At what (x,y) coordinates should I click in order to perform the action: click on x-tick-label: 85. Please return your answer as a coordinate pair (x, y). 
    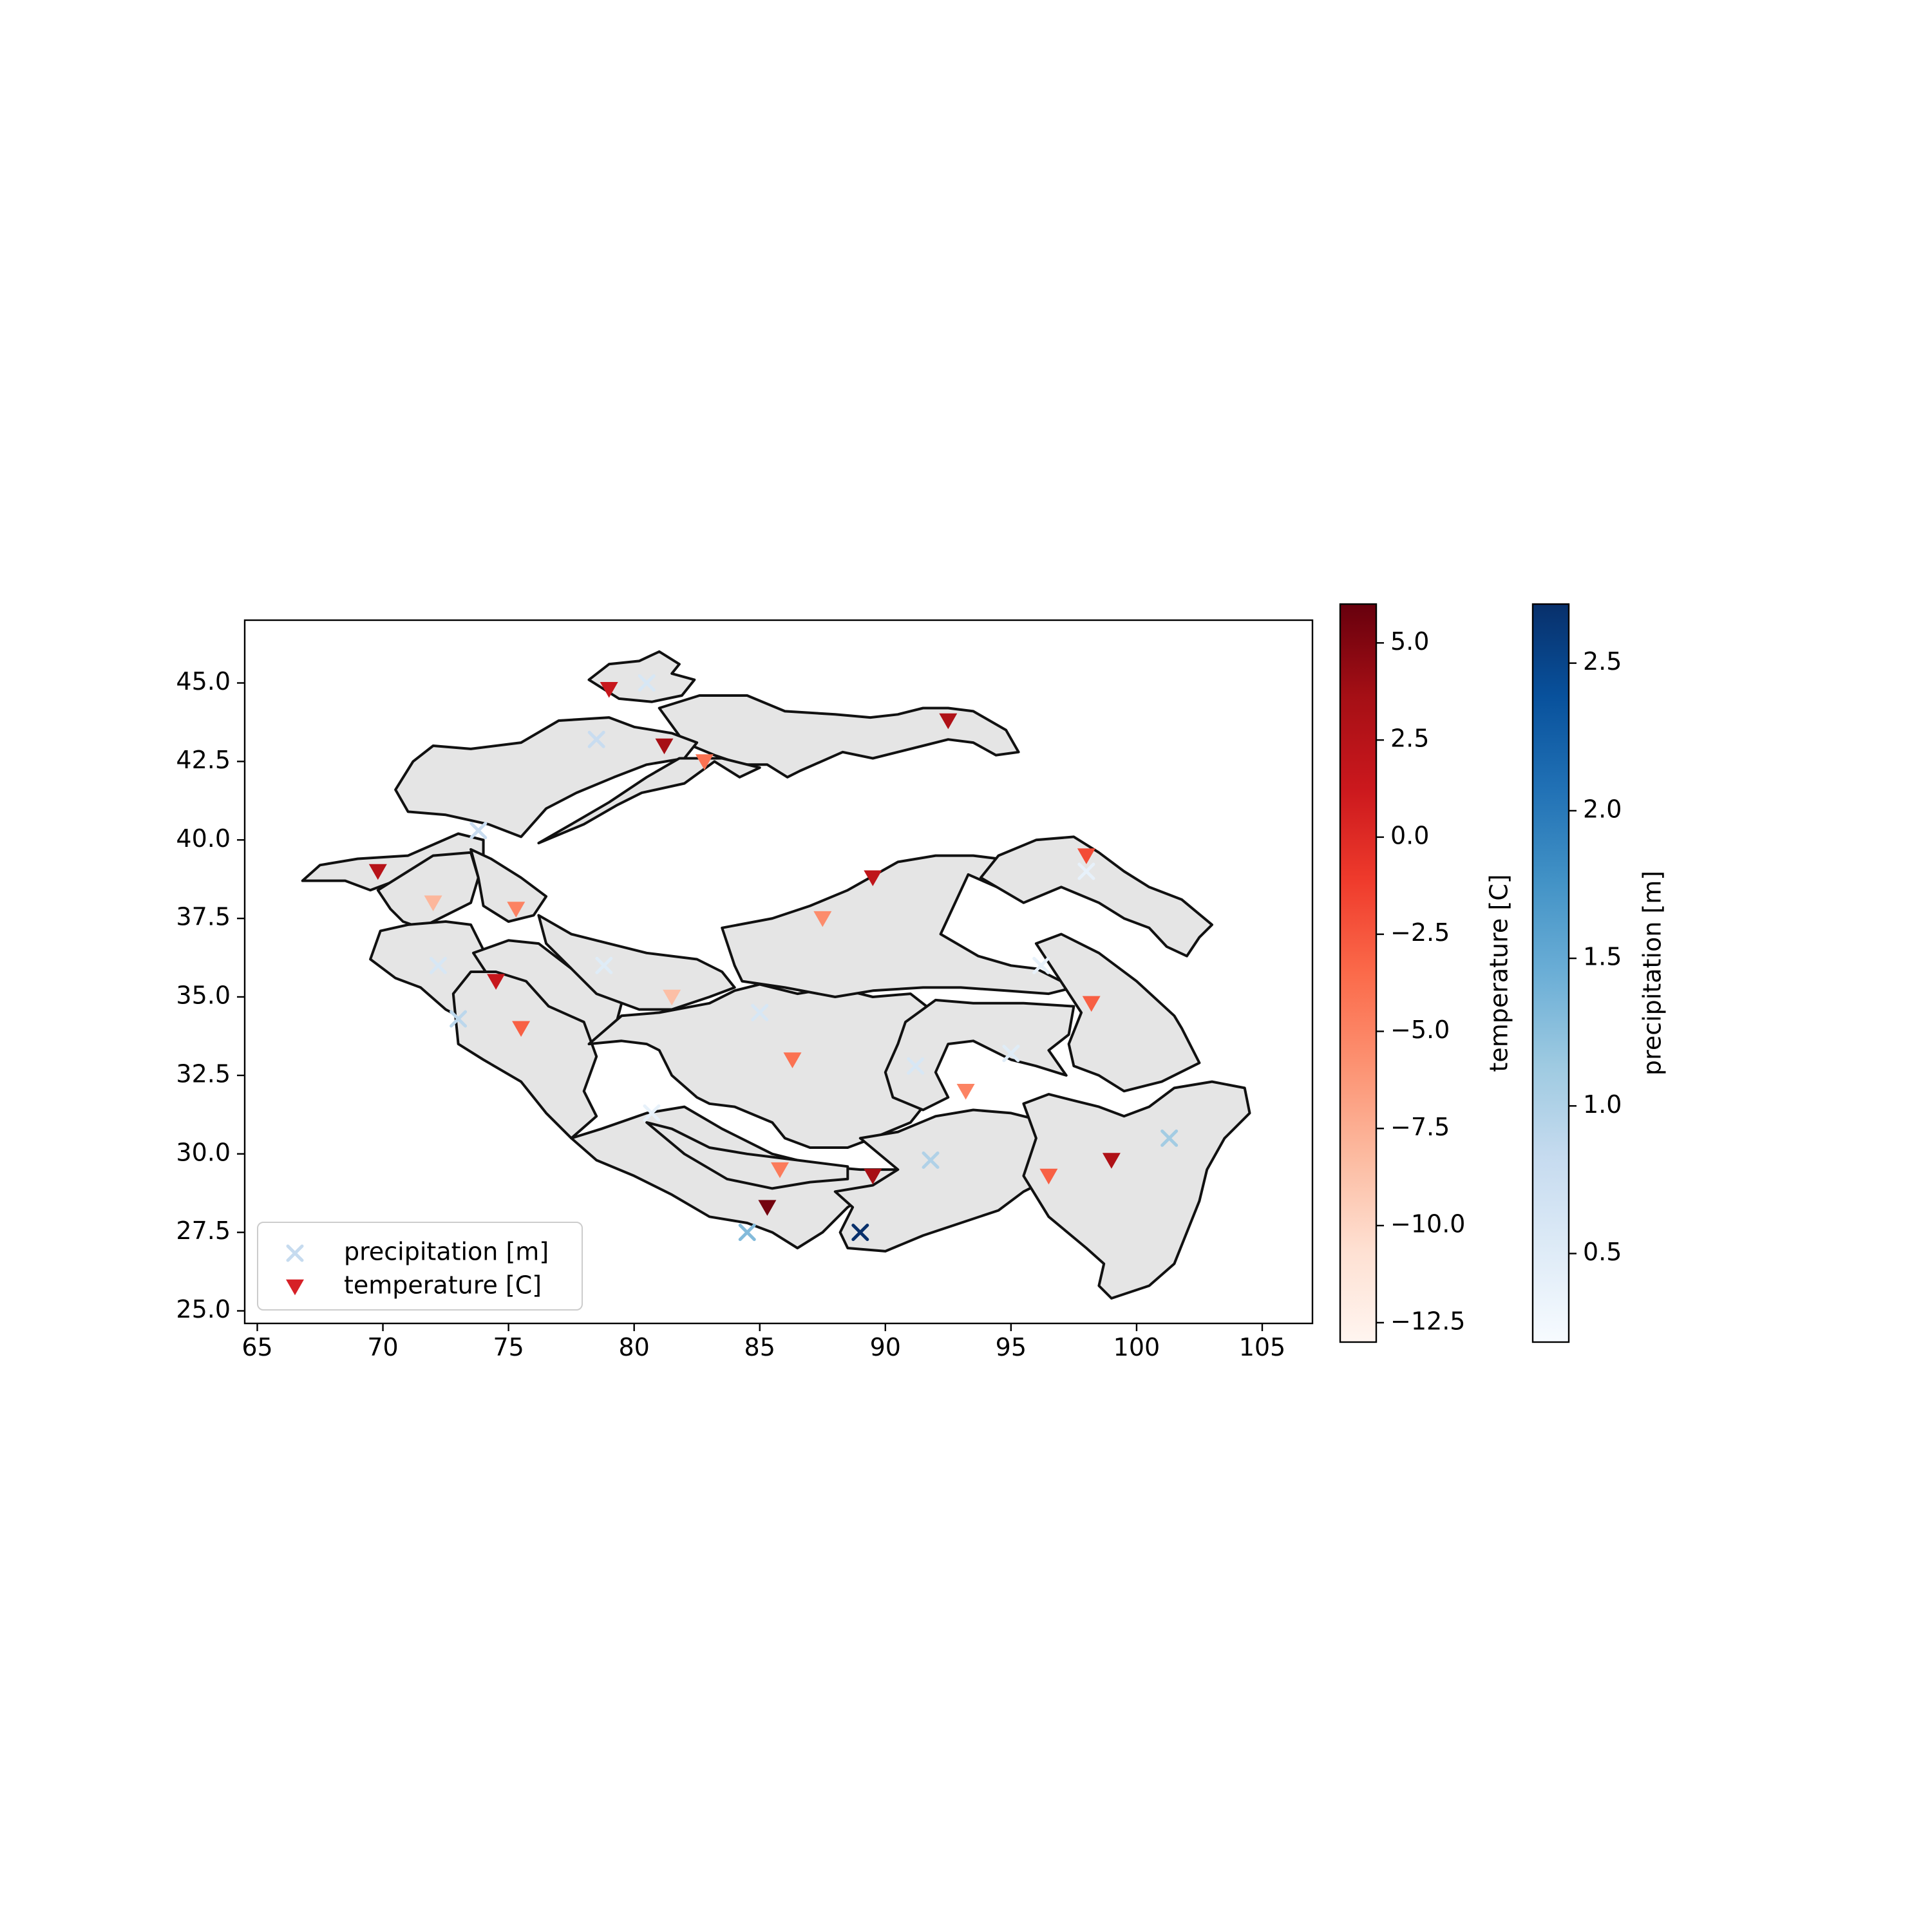
    Looking at the image, I should click on (759, 1347).